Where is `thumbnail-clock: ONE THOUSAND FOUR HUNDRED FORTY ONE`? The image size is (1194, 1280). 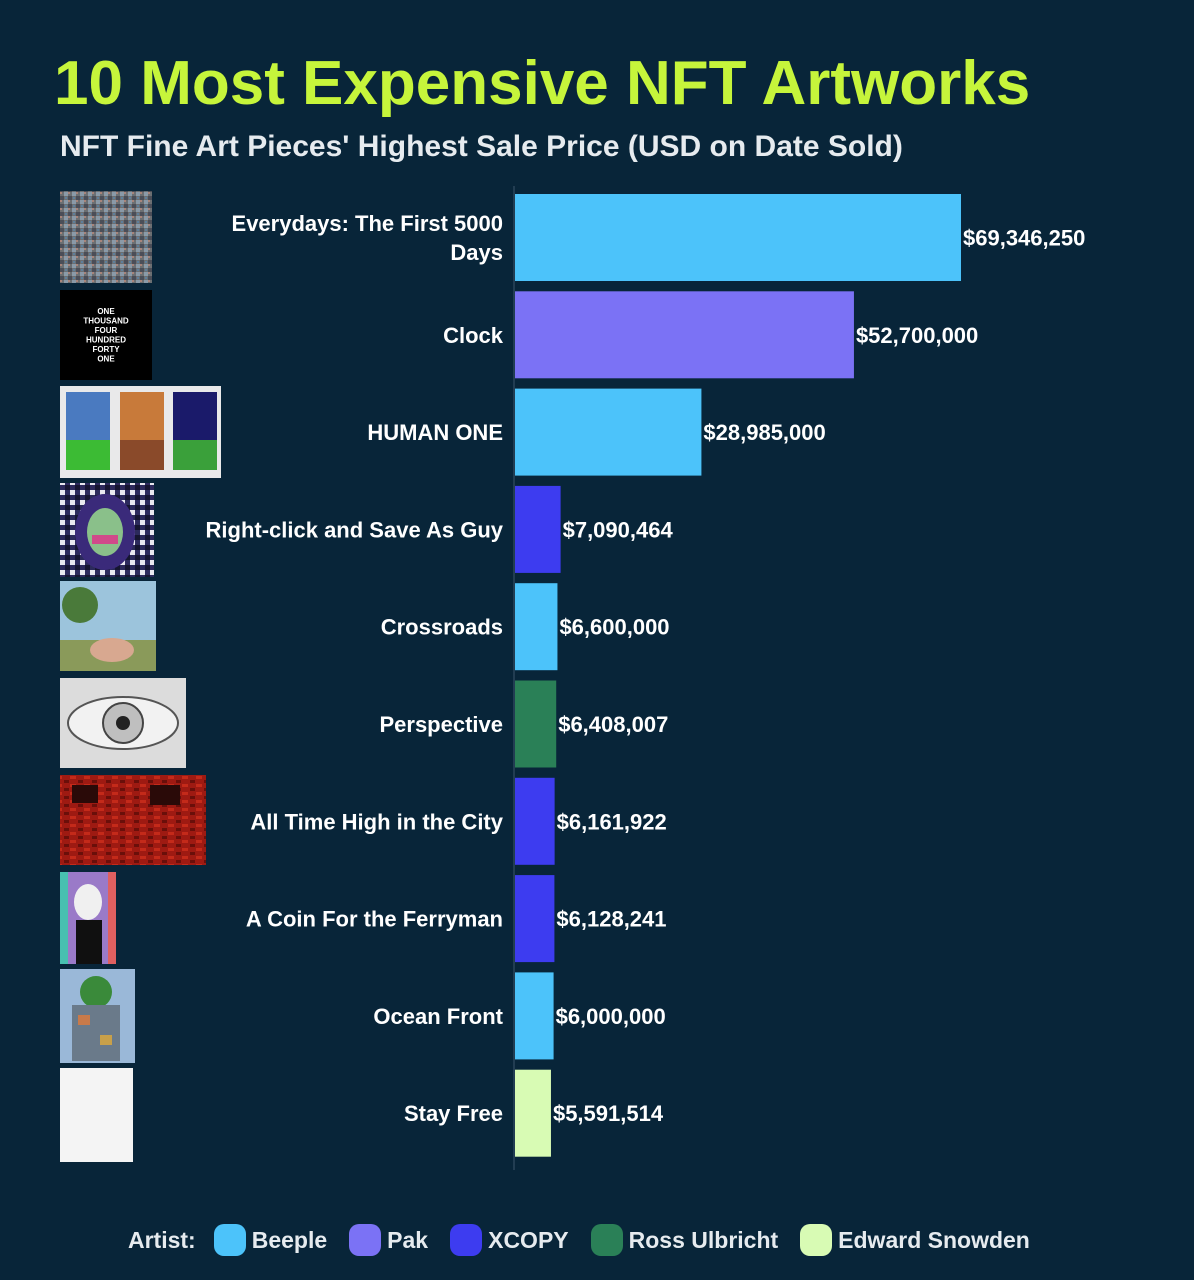 thumbnail-clock: ONE THOUSAND FOUR HUNDRED FORTY ONE is located at coordinates (106, 335).